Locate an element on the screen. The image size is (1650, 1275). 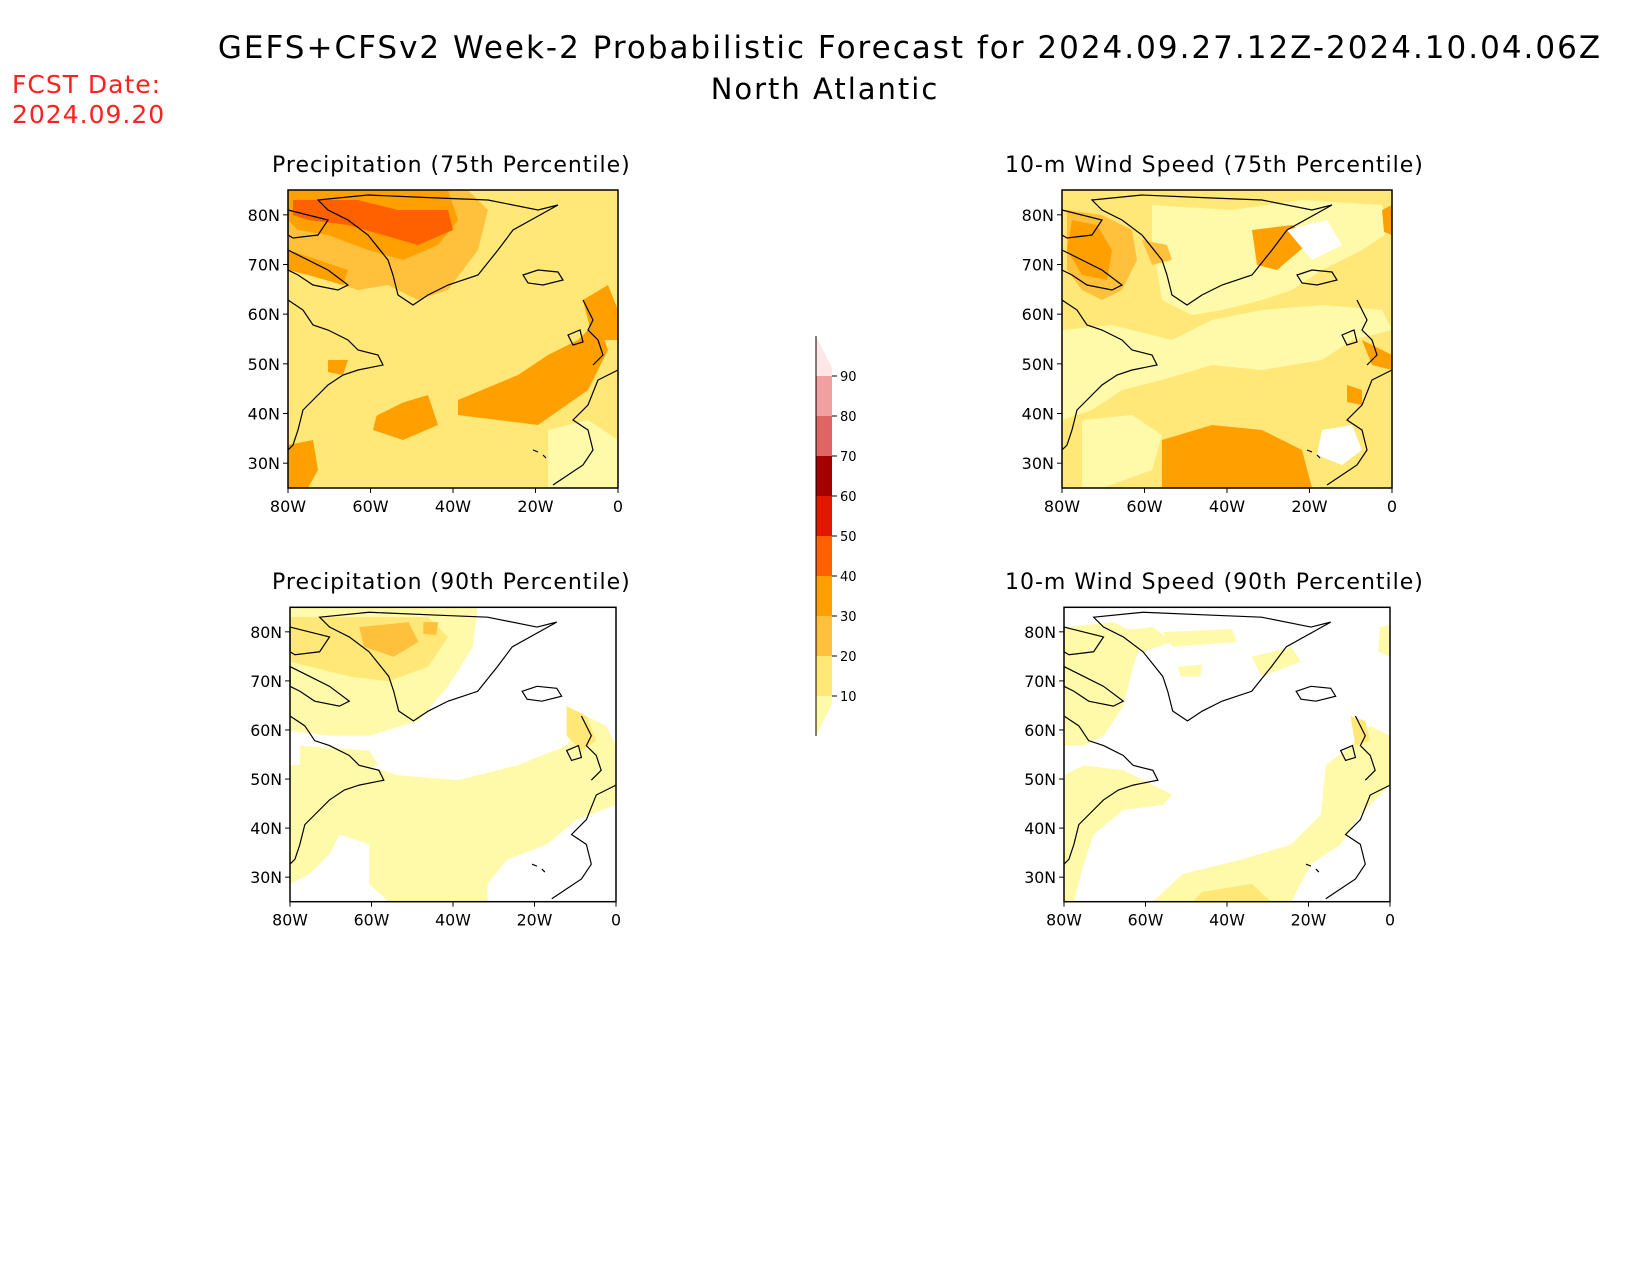
panel-title-wind-75: 10-m Wind Speed (75th Percentile) is located at coordinates (1214, 165).